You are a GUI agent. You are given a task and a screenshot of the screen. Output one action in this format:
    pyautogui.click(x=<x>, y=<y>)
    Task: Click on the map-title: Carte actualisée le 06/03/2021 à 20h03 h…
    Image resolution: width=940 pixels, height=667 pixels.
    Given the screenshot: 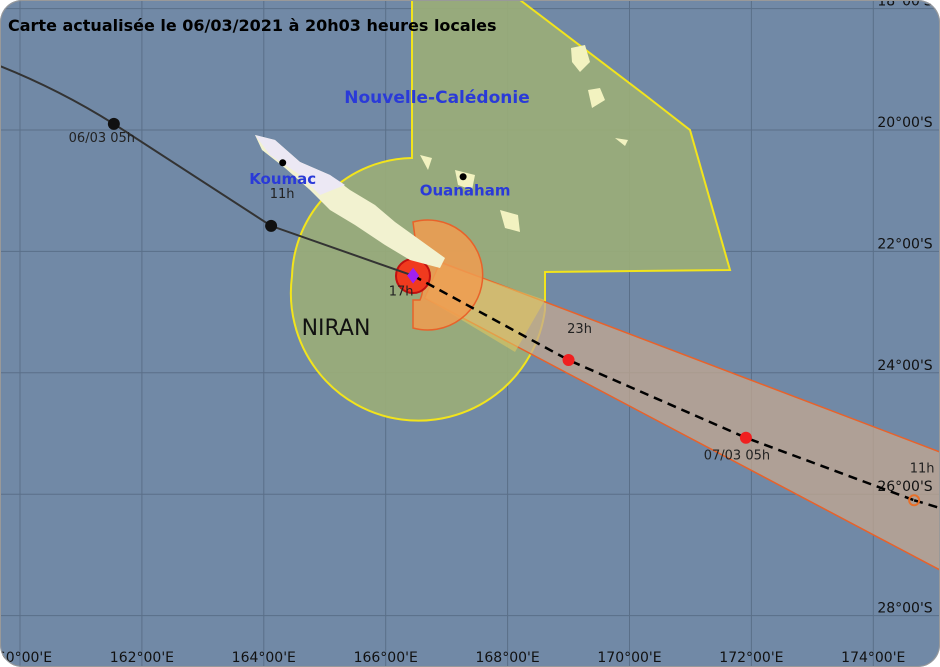 What is the action you would take?
    pyautogui.click(x=252, y=25)
    